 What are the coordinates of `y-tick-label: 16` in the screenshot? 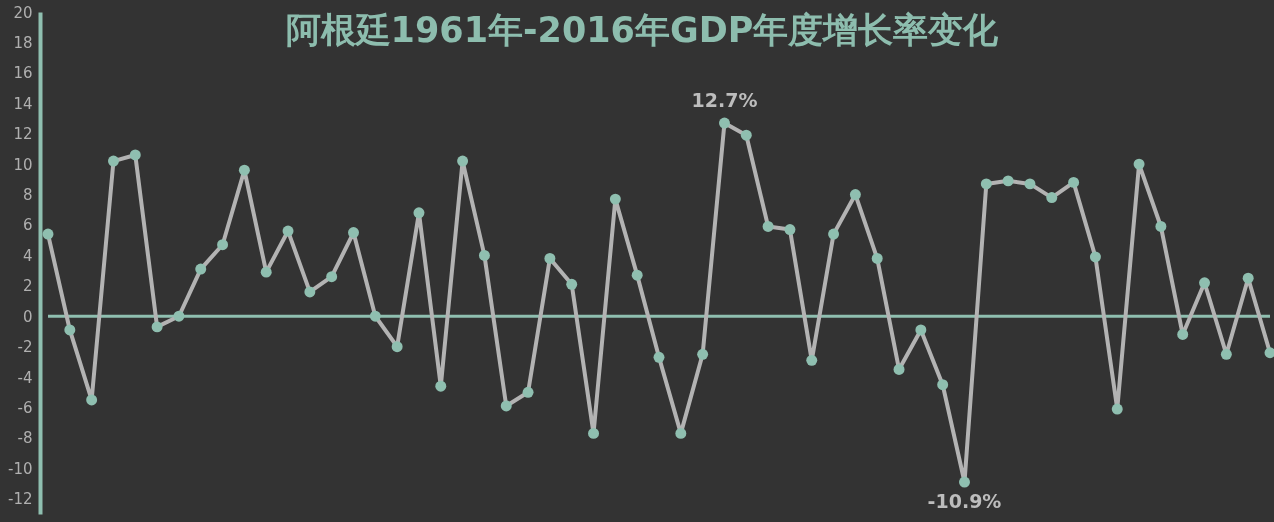 It's located at (23, 73).